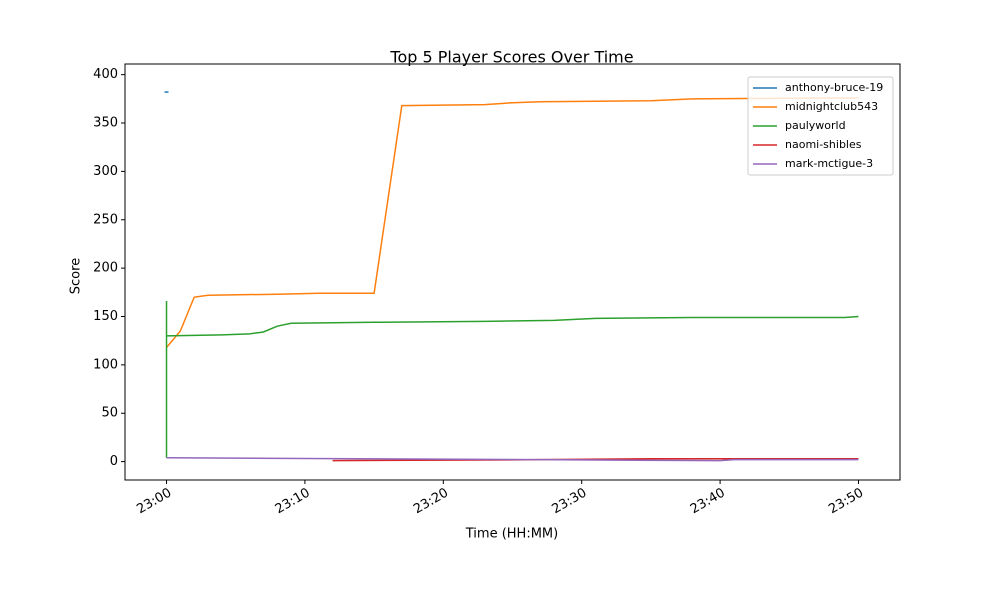 The height and width of the screenshot is (600, 1000). I want to click on legend-label: anthony-bruce-19, so click(834, 87).